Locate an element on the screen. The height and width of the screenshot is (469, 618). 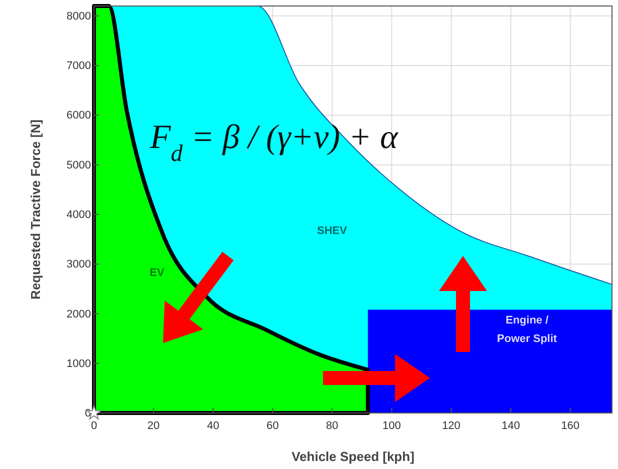
y-tick-label: 4000 is located at coordinates (78, 214).